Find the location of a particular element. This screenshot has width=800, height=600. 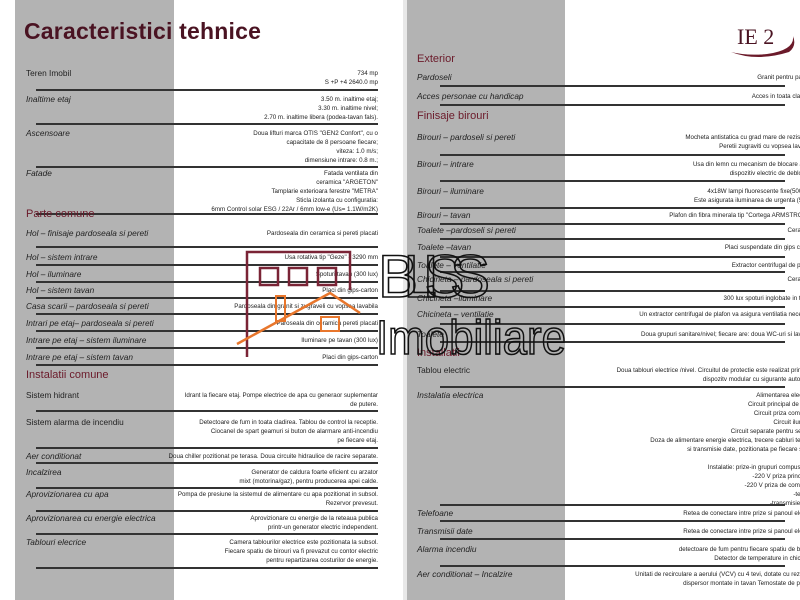

spec-label: Chicineta – pardoseala si pereti is located at coordinates (475, 279).